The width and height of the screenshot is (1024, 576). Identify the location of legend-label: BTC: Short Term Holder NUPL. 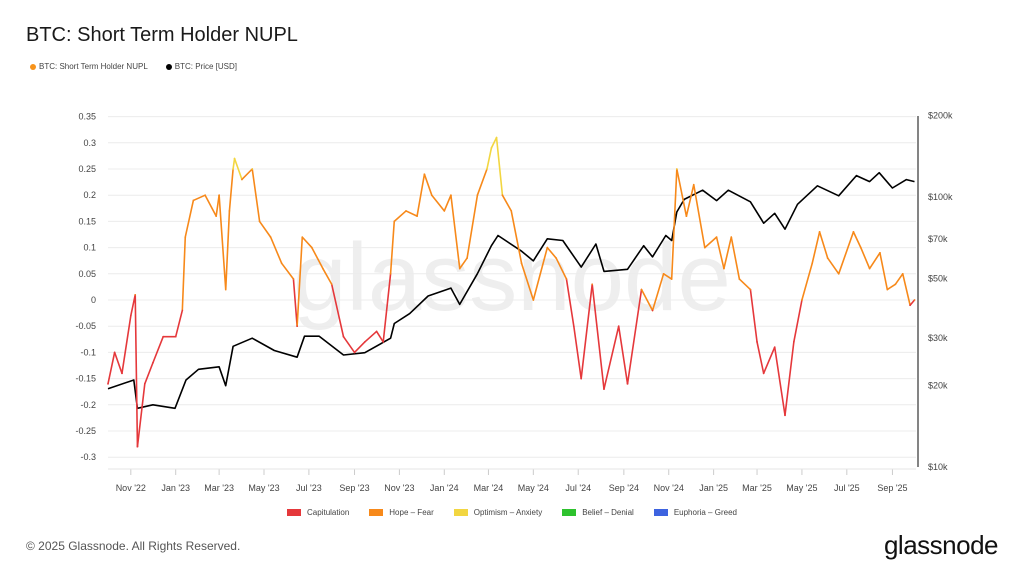
(93, 66).